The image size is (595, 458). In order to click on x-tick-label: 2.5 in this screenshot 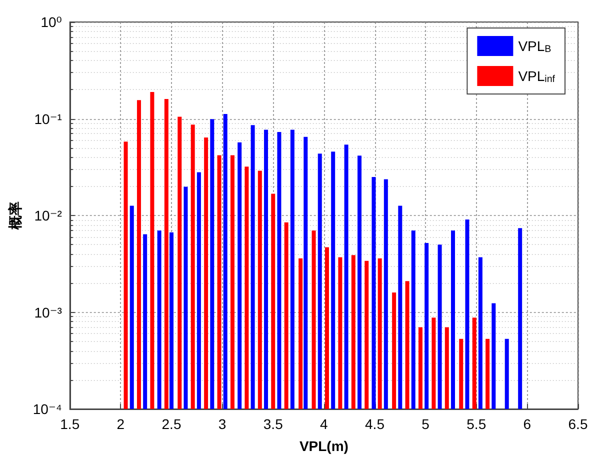, I will do `click(172, 424)`.